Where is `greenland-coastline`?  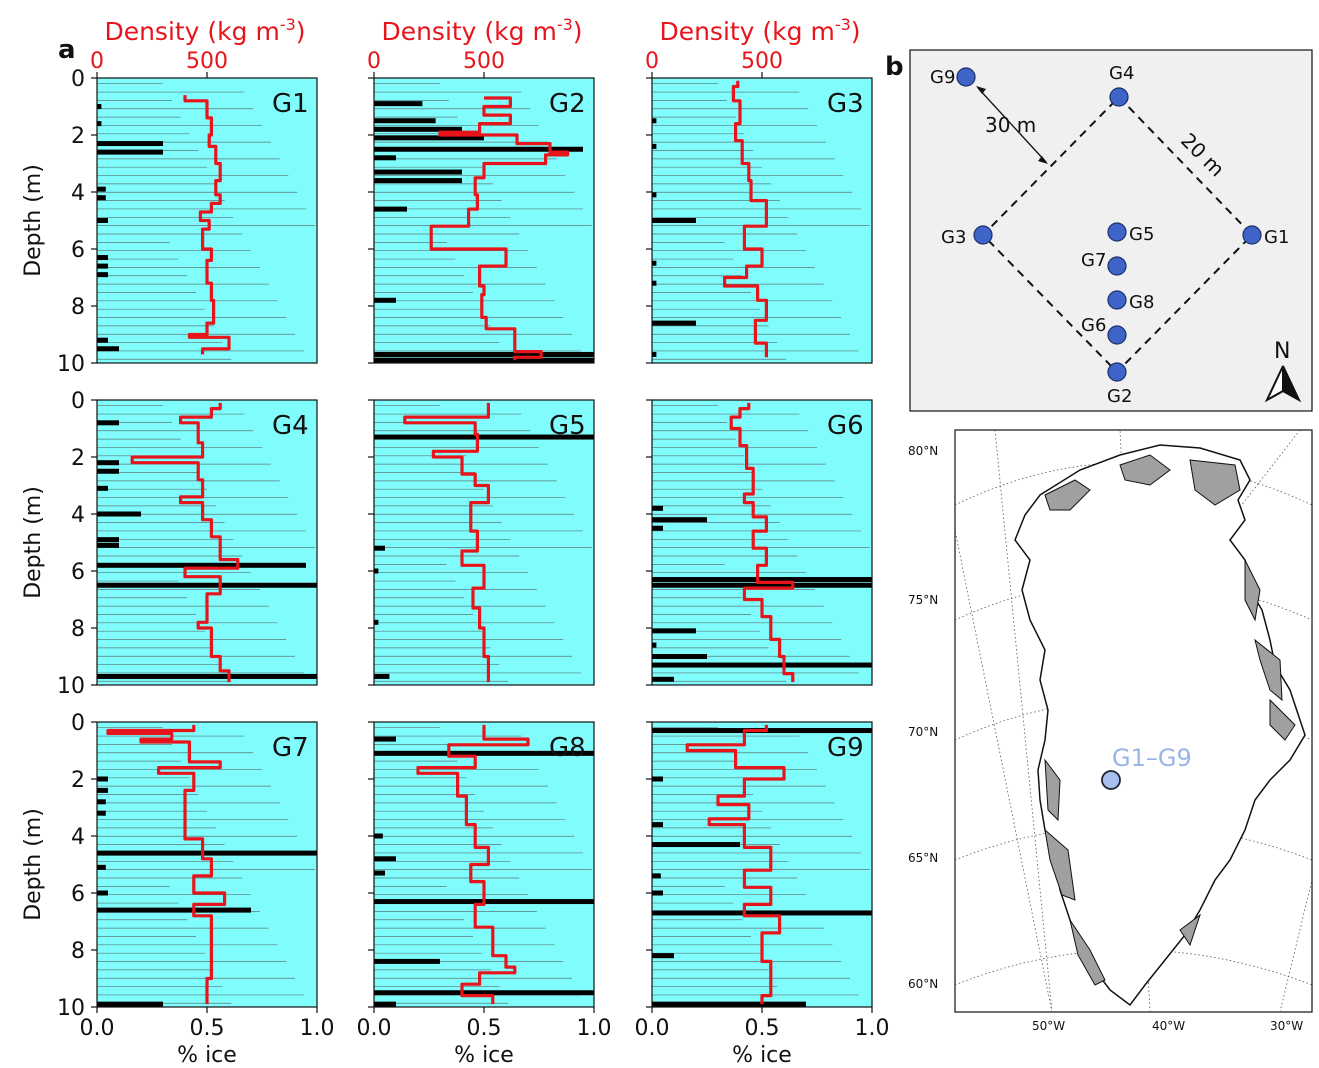 greenland-coastline is located at coordinates (1160, 725).